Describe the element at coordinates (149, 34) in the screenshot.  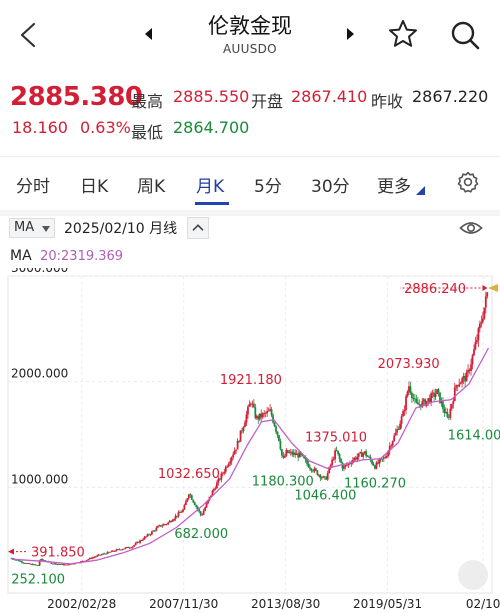
I see `prev-instrument-icon` at that location.